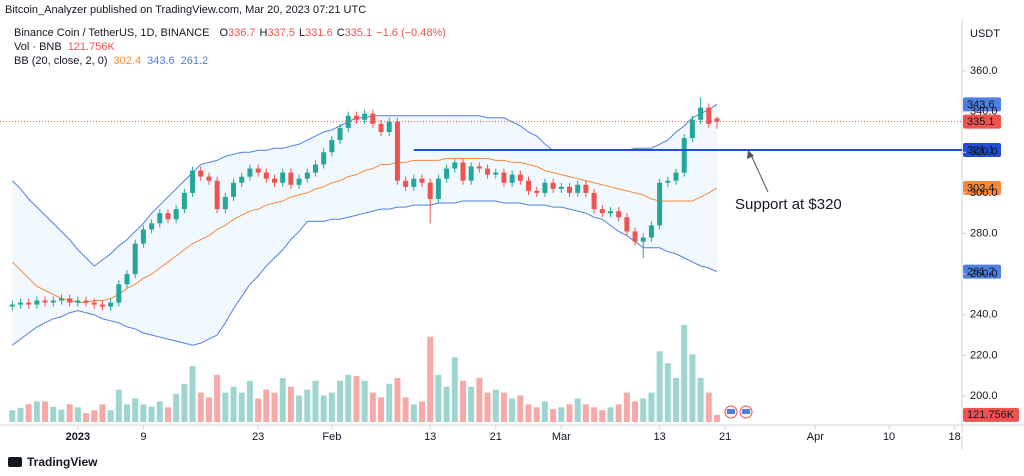 The width and height of the screenshot is (1024, 476). Describe the element at coordinates (64, 47) in the screenshot. I see `legend-volume: Vol · BNB 121.756K` at that location.